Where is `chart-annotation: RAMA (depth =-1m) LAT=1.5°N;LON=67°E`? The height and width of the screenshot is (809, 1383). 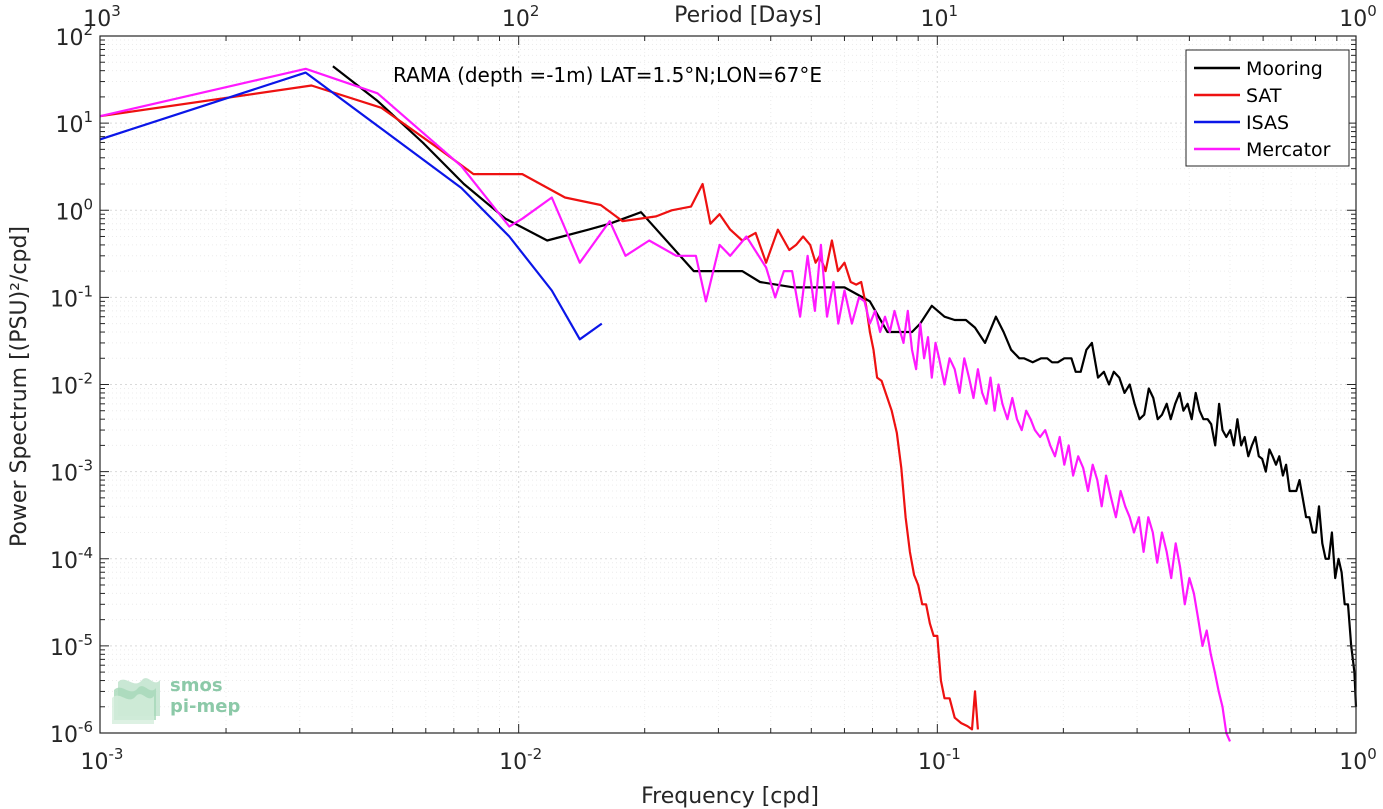 chart-annotation: RAMA (depth =-1m) LAT=1.5°N;LON=67°E is located at coordinates (607, 75).